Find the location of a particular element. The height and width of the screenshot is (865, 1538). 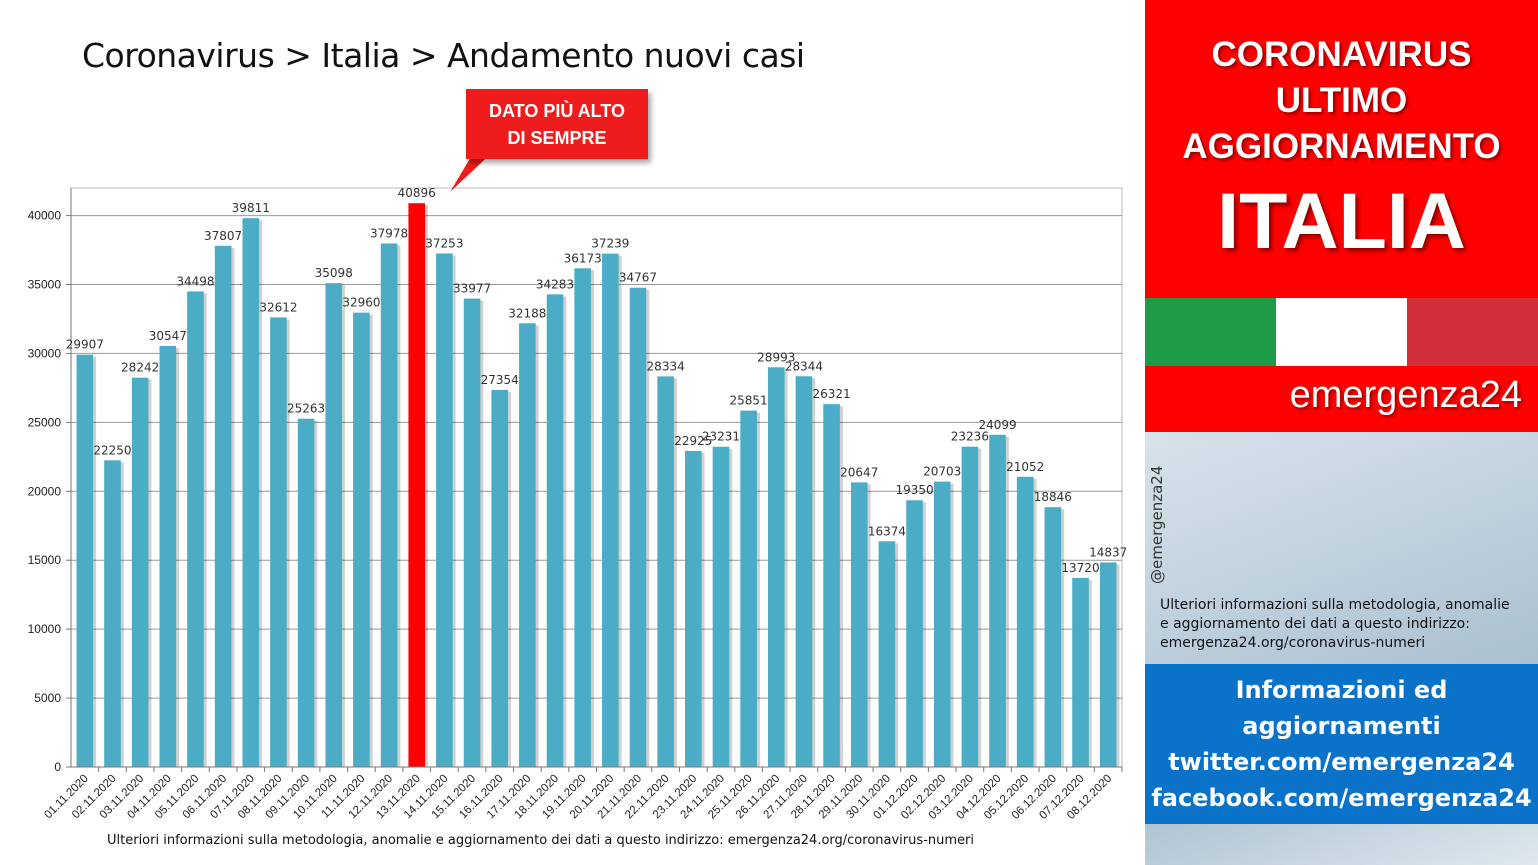

brand-name: emergenza24 is located at coordinates (1405, 395).